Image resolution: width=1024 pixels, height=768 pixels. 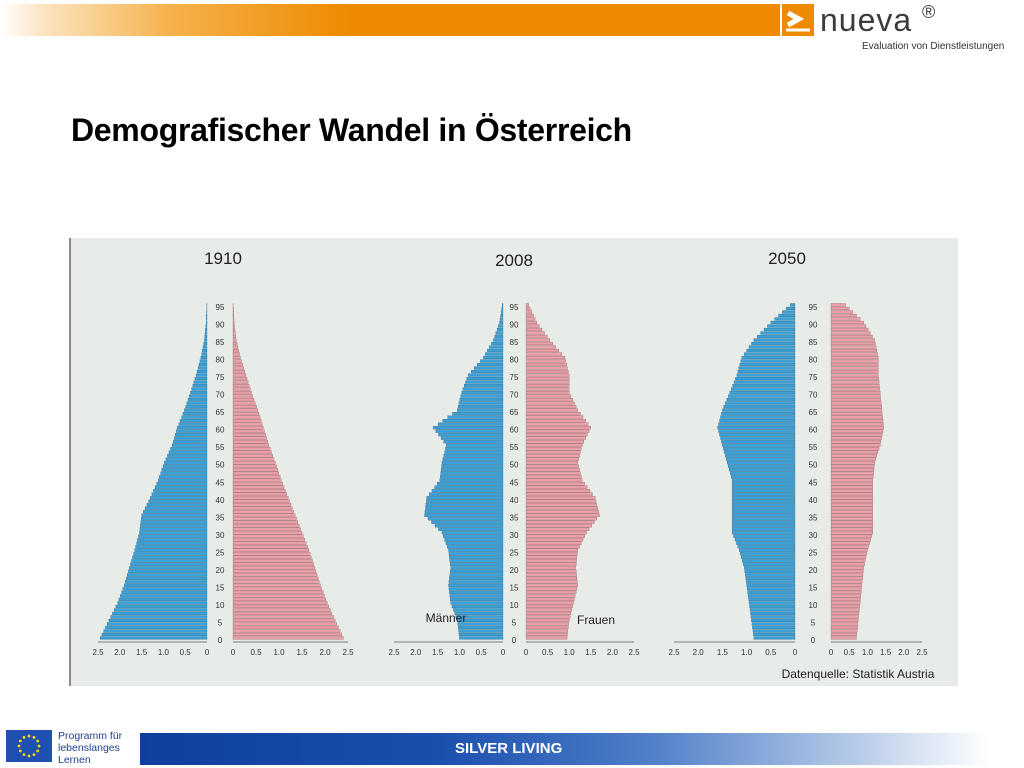 What do you see at coordinates (302, 652) in the screenshot?
I see `x-tick-label: 1.5` at bounding box center [302, 652].